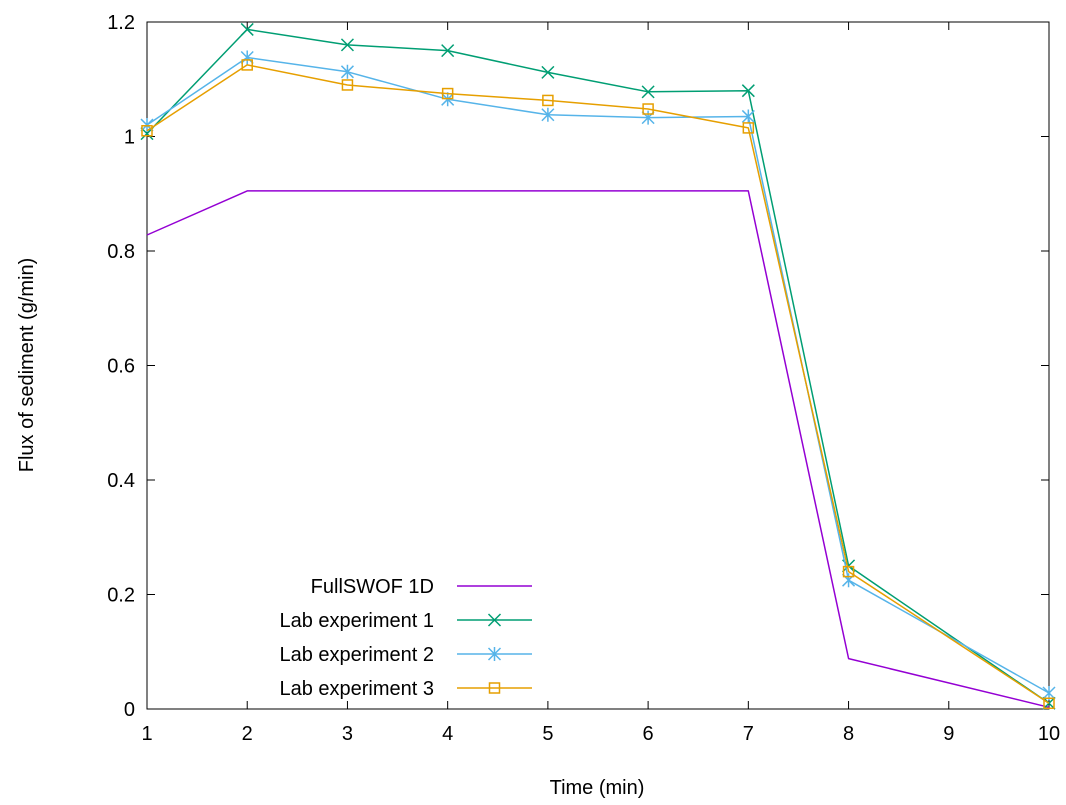  I want to click on x-axis-title: Time (min), so click(597, 788).